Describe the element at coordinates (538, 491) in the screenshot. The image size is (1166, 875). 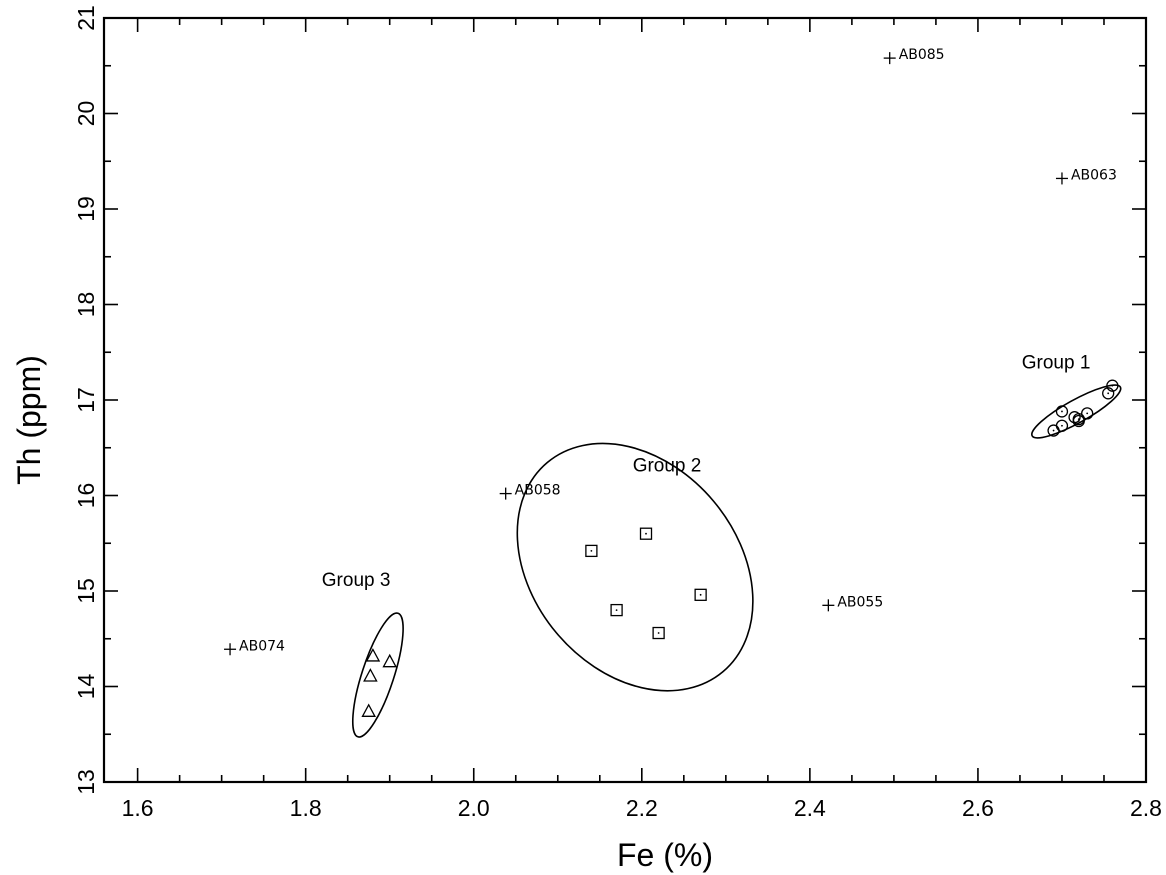
I see `sample-label: AB058` at that location.